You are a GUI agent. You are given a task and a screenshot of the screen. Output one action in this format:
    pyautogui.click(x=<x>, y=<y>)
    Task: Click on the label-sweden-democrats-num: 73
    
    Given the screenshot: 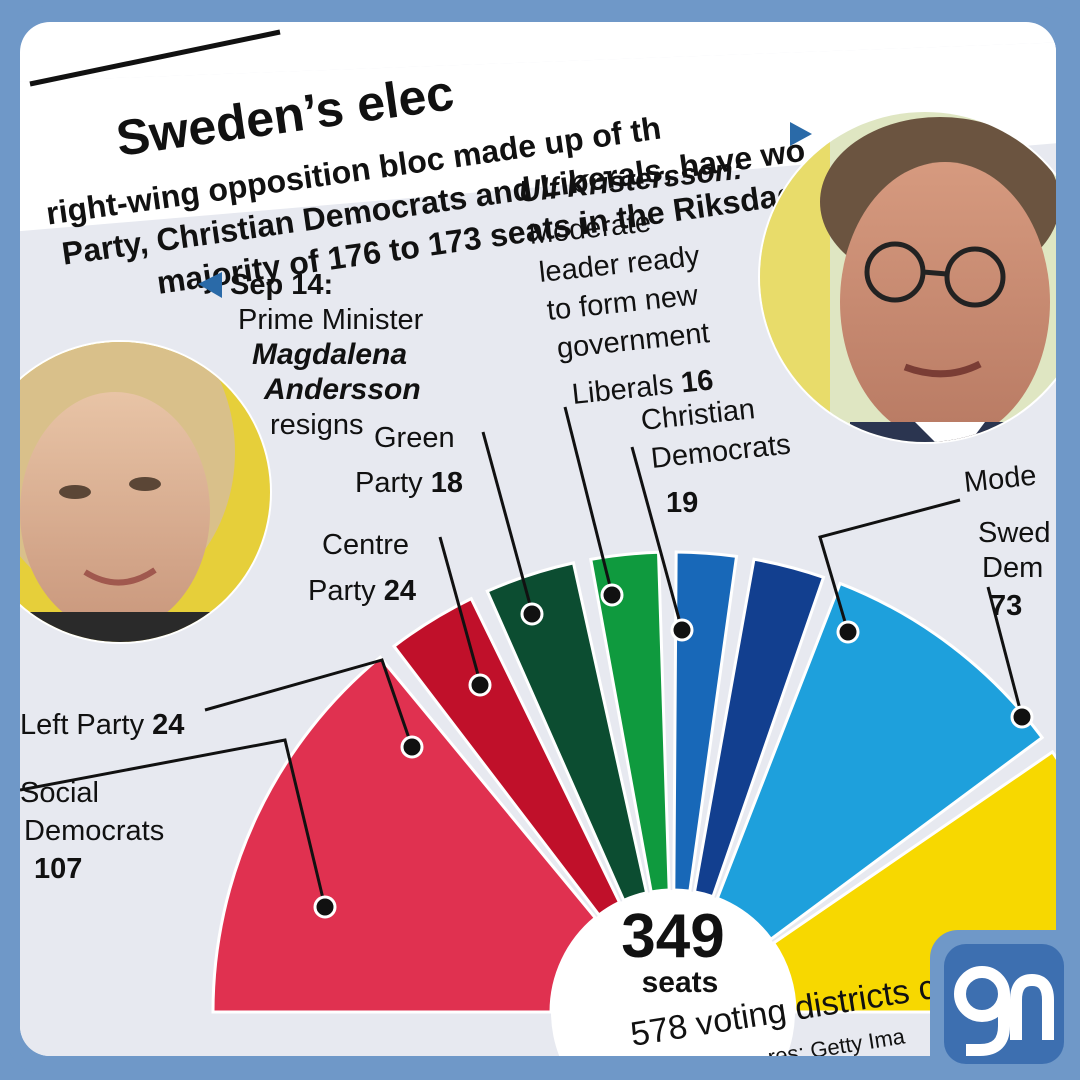 What is the action you would take?
    pyautogui.click(x=1006, y=606)
    